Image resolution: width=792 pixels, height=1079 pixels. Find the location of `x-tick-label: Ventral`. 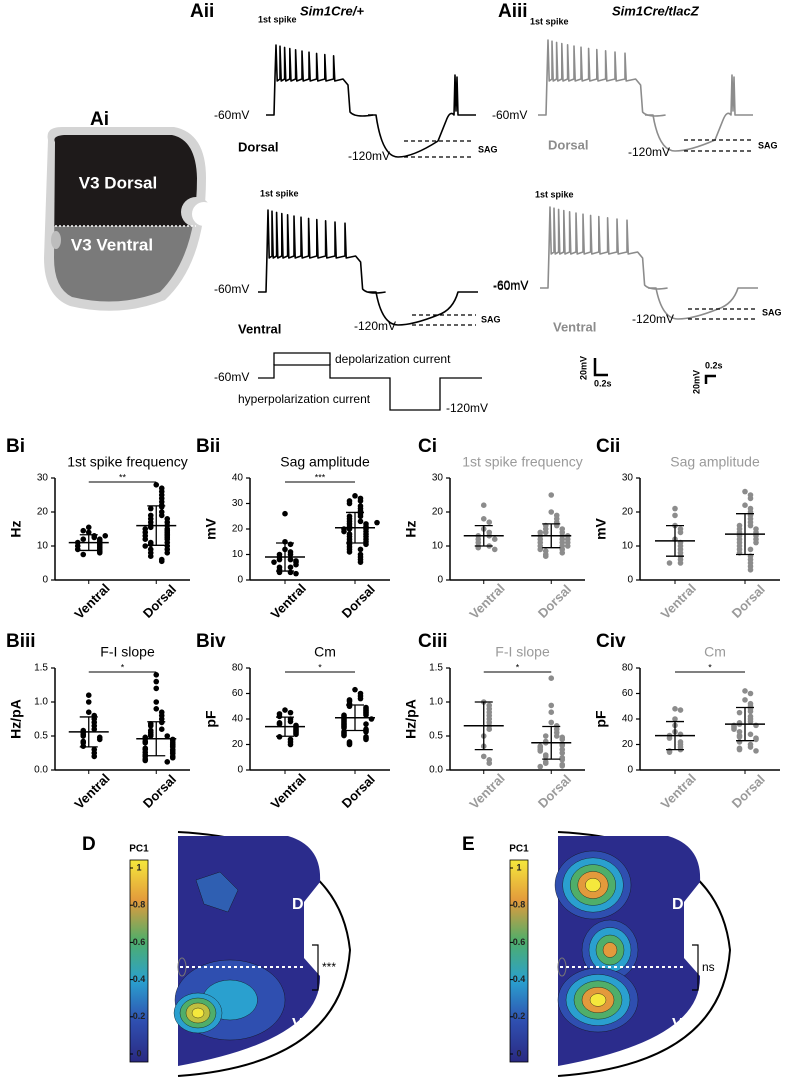

x-tick-label: Ventral is located at coordinates (486, 601).